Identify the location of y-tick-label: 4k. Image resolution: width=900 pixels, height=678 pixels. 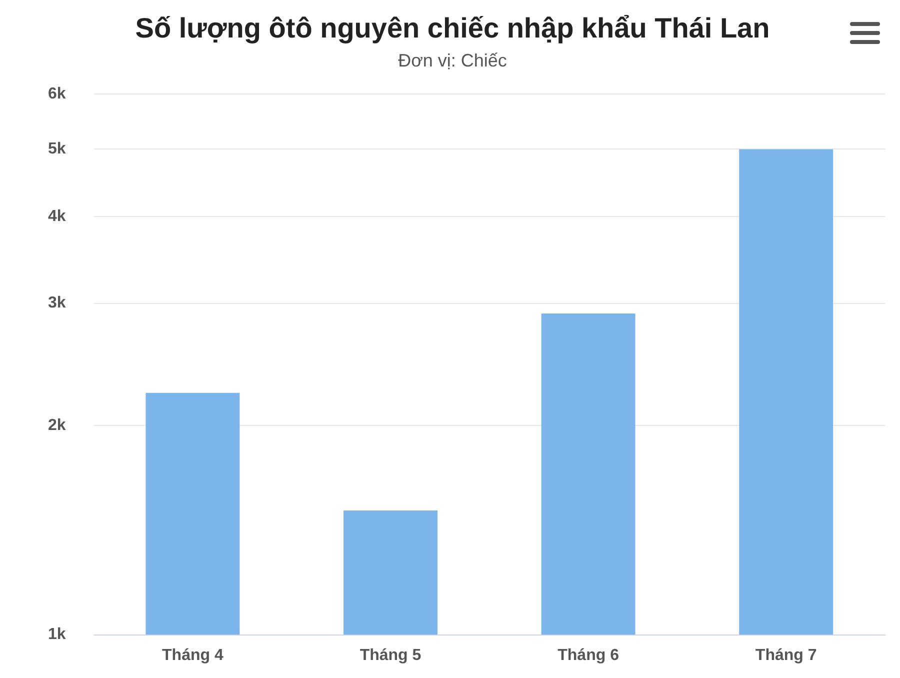
(57, 216).